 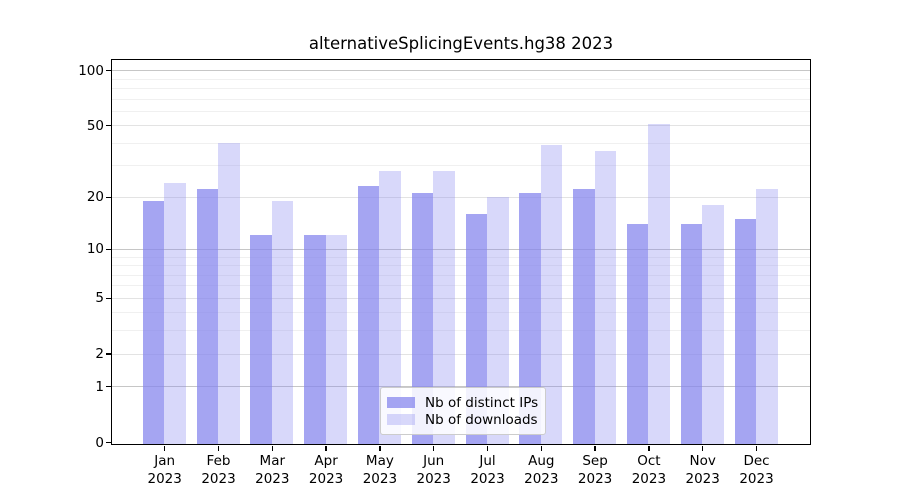 What do you see at coordinates (756, 461) in the screenshot?
I see `x-tick-month: Dec` at bounding box center [756, 461].